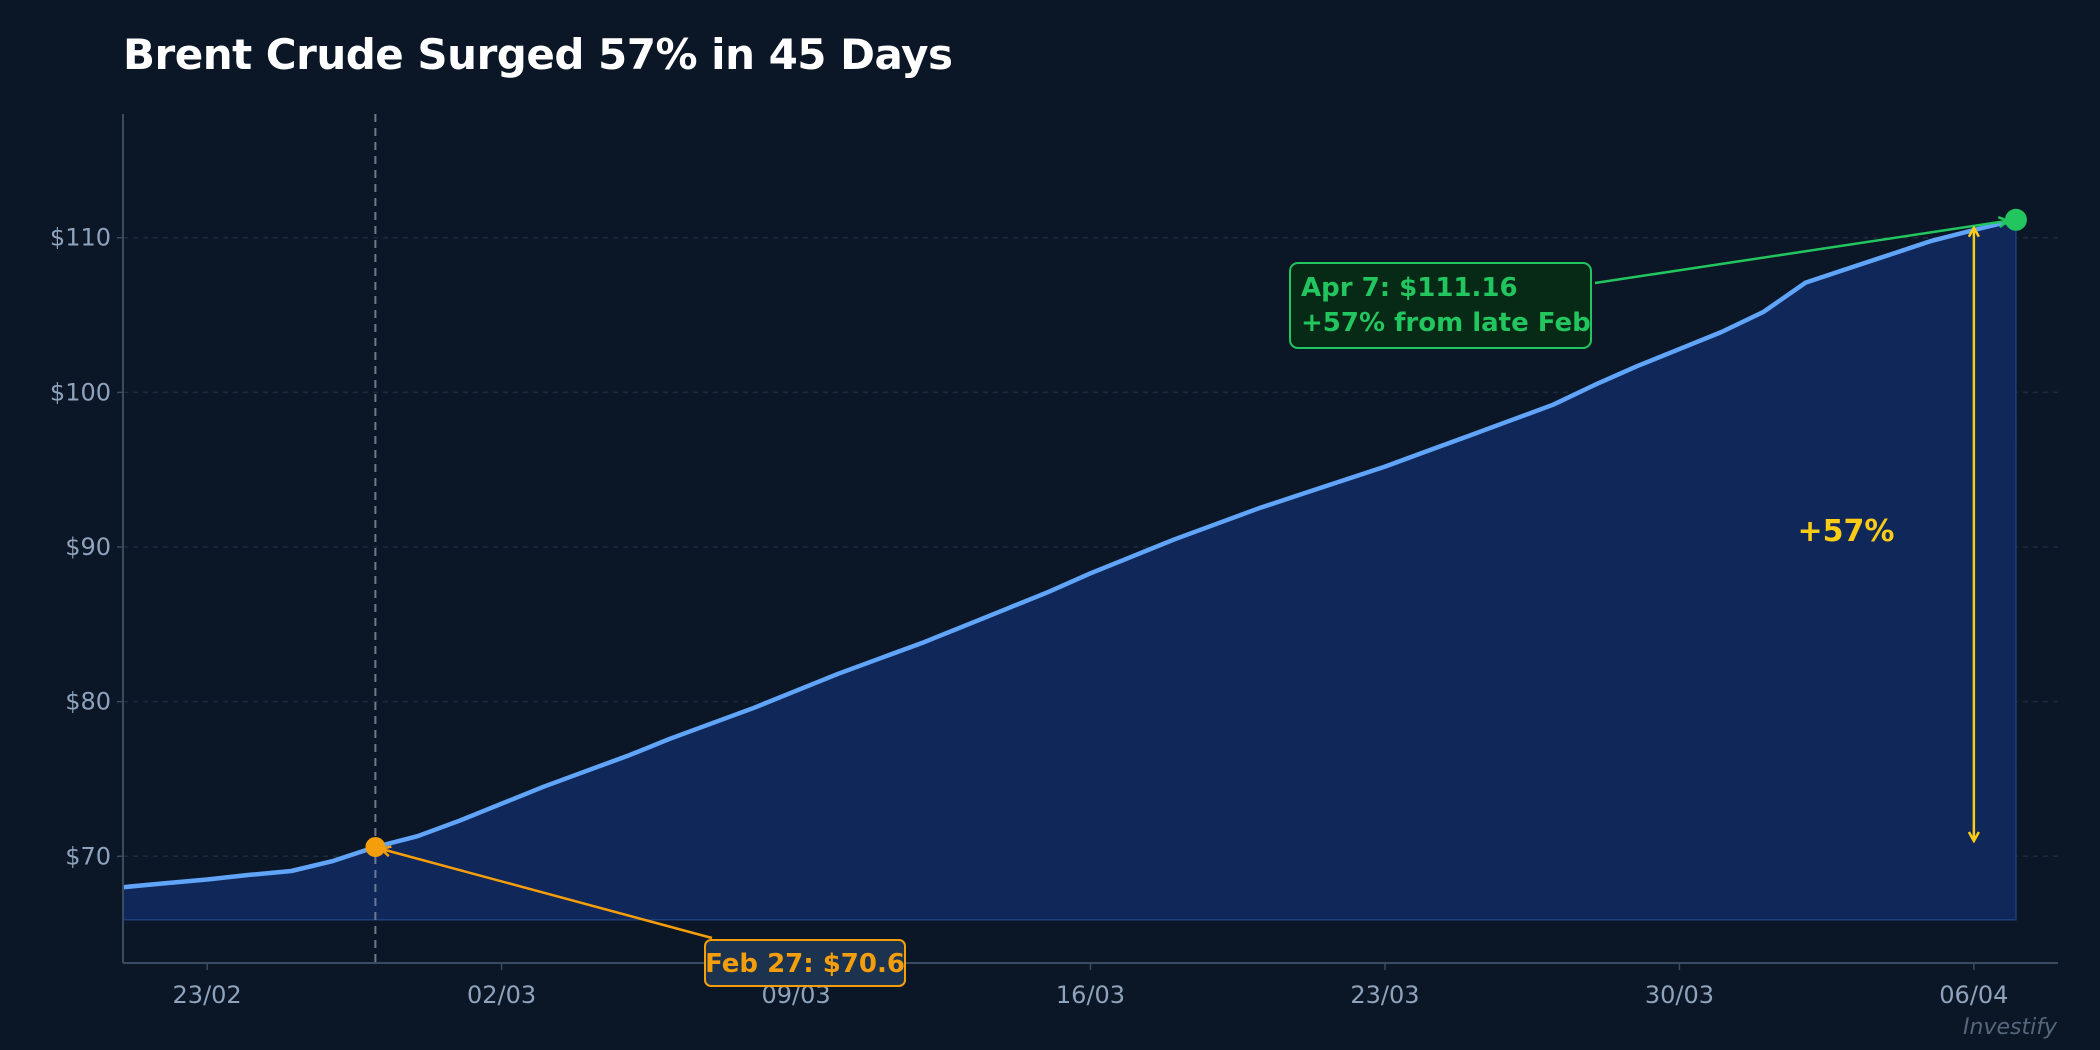 The image size is (2100, 1050). What do you see at coordinates (1440, 305) in the screenshot?
I see `end-annotation-box` at bounding box center [1440, 305].